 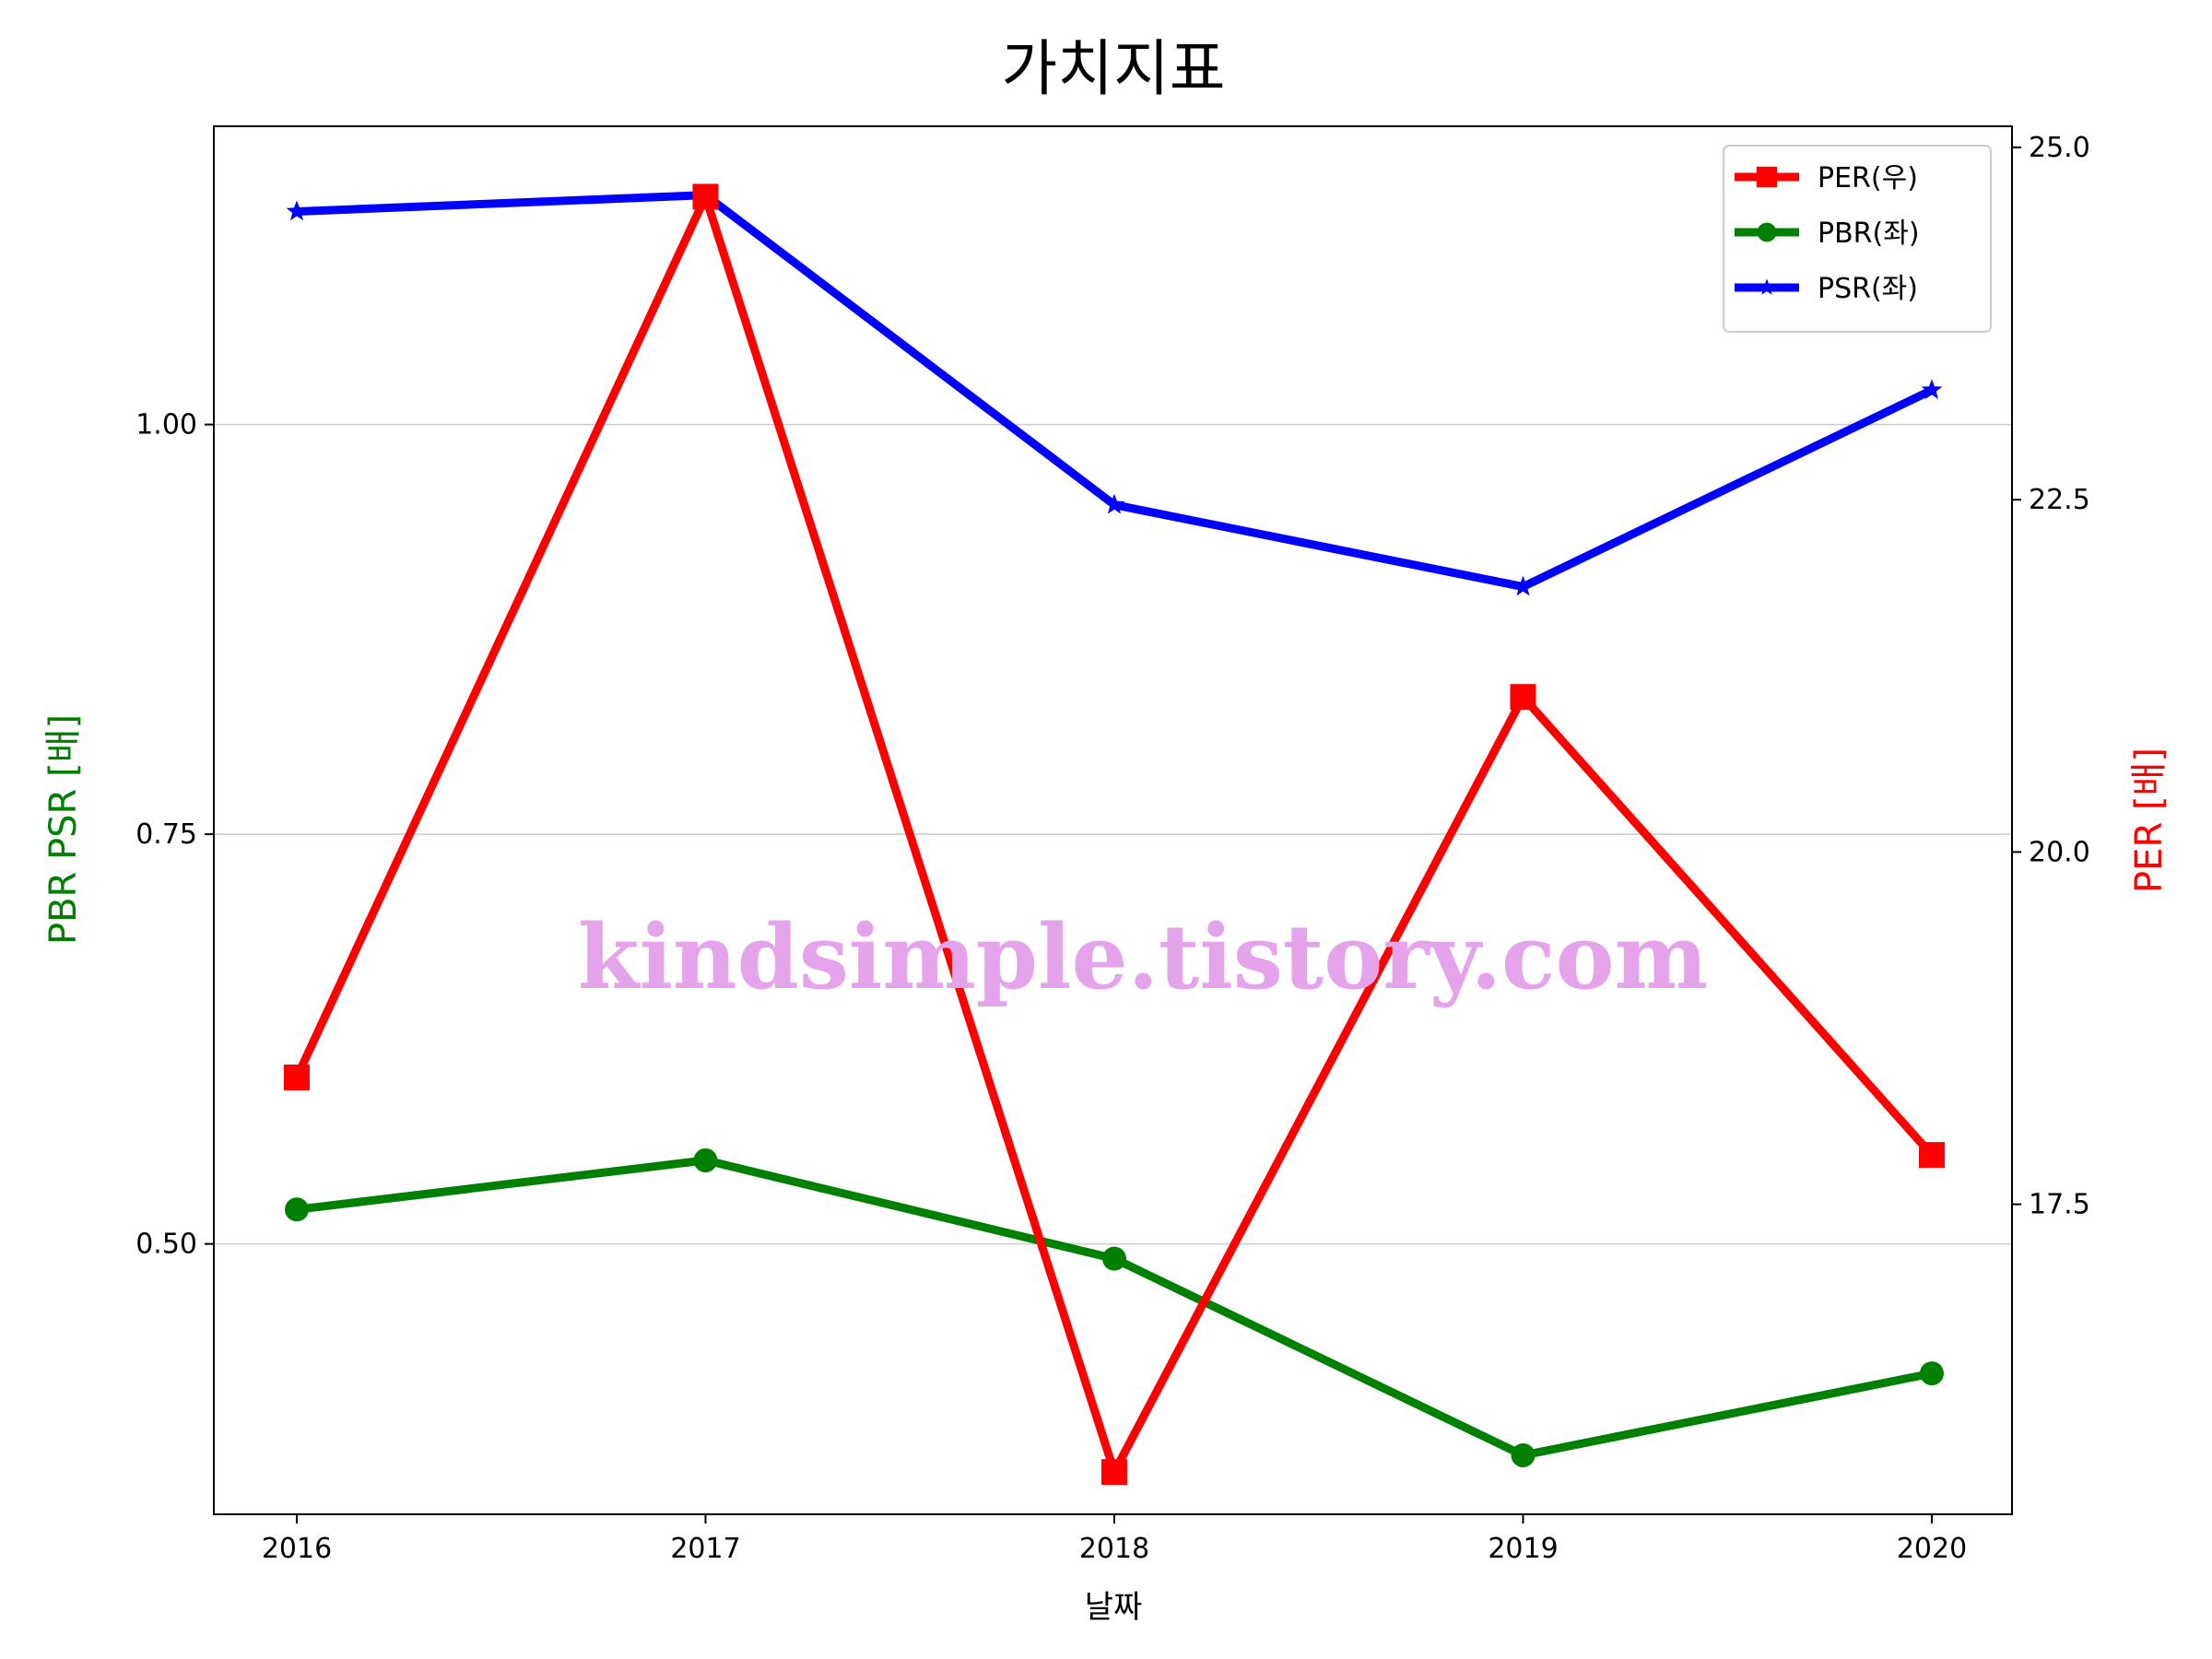 I want to click on legend-label-pbr: PBR(좌), so click(x=1869, y=234).